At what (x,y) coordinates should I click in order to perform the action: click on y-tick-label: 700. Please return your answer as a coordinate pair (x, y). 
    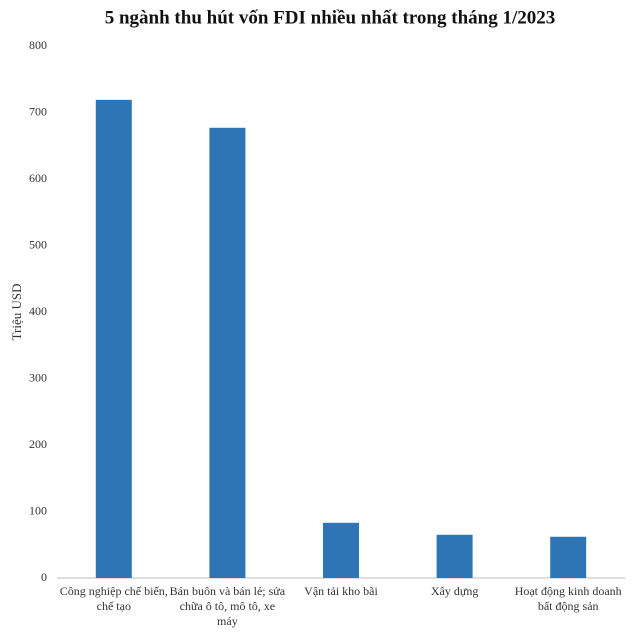
    Looking at the image, I should click on (38, 111).